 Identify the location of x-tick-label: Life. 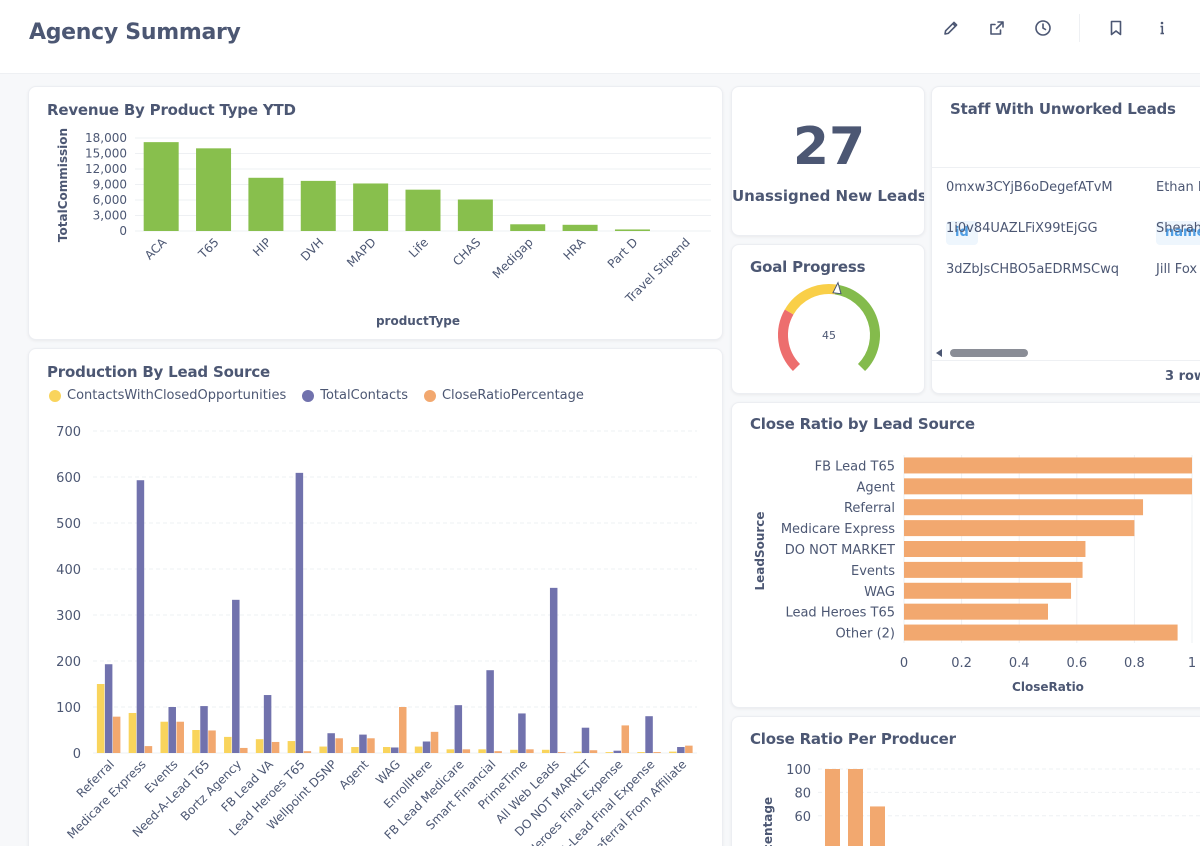
(418, 247).